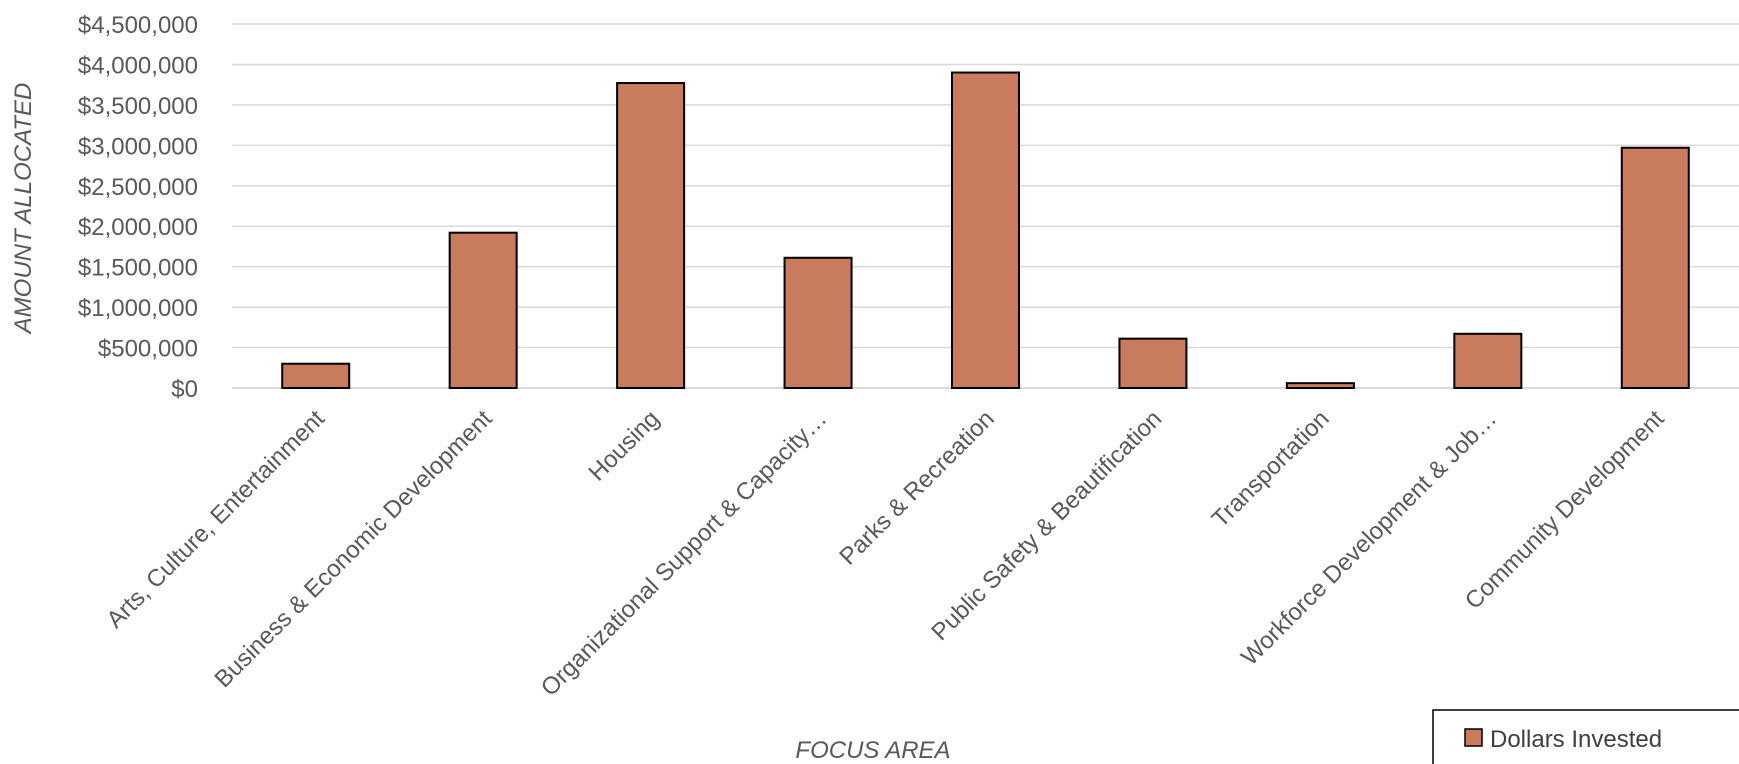  What do you see at coordinates (1473, 737) in the screenshot?
I see `legend-swatch` at bounding box center [1473, 737].